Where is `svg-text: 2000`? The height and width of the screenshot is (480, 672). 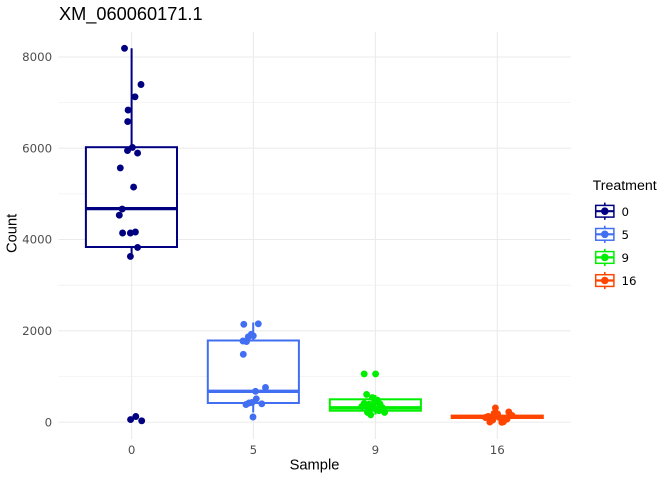 svg-text: 2000 is located at coordinates (37, 331).